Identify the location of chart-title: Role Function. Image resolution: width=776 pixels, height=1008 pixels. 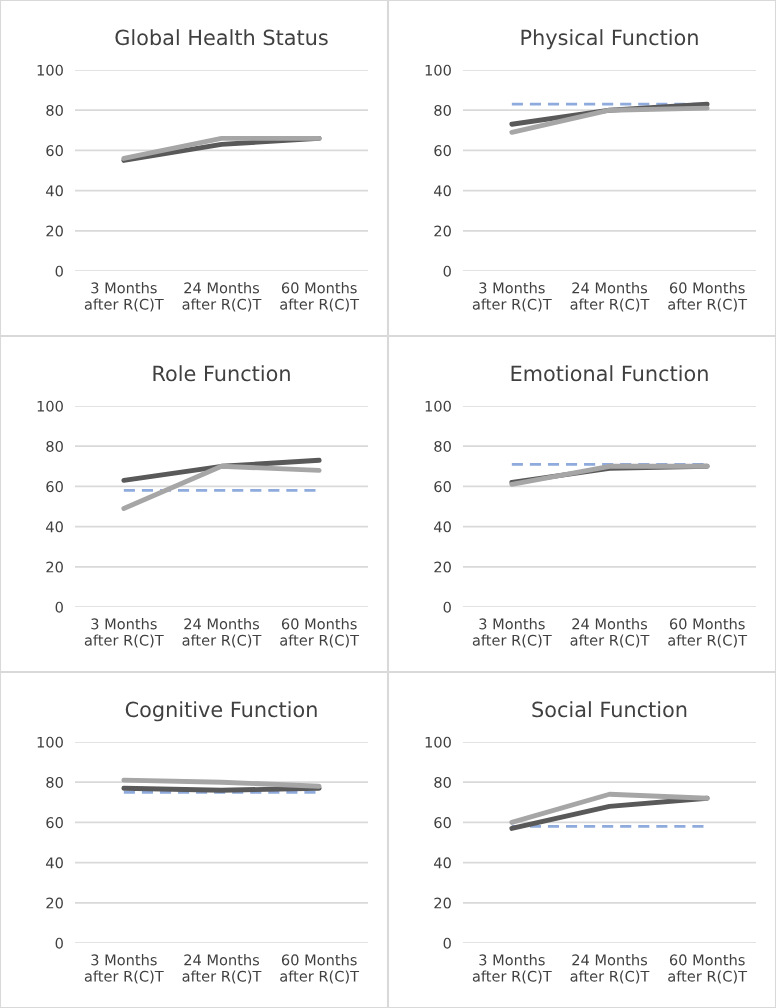
(221, 373).